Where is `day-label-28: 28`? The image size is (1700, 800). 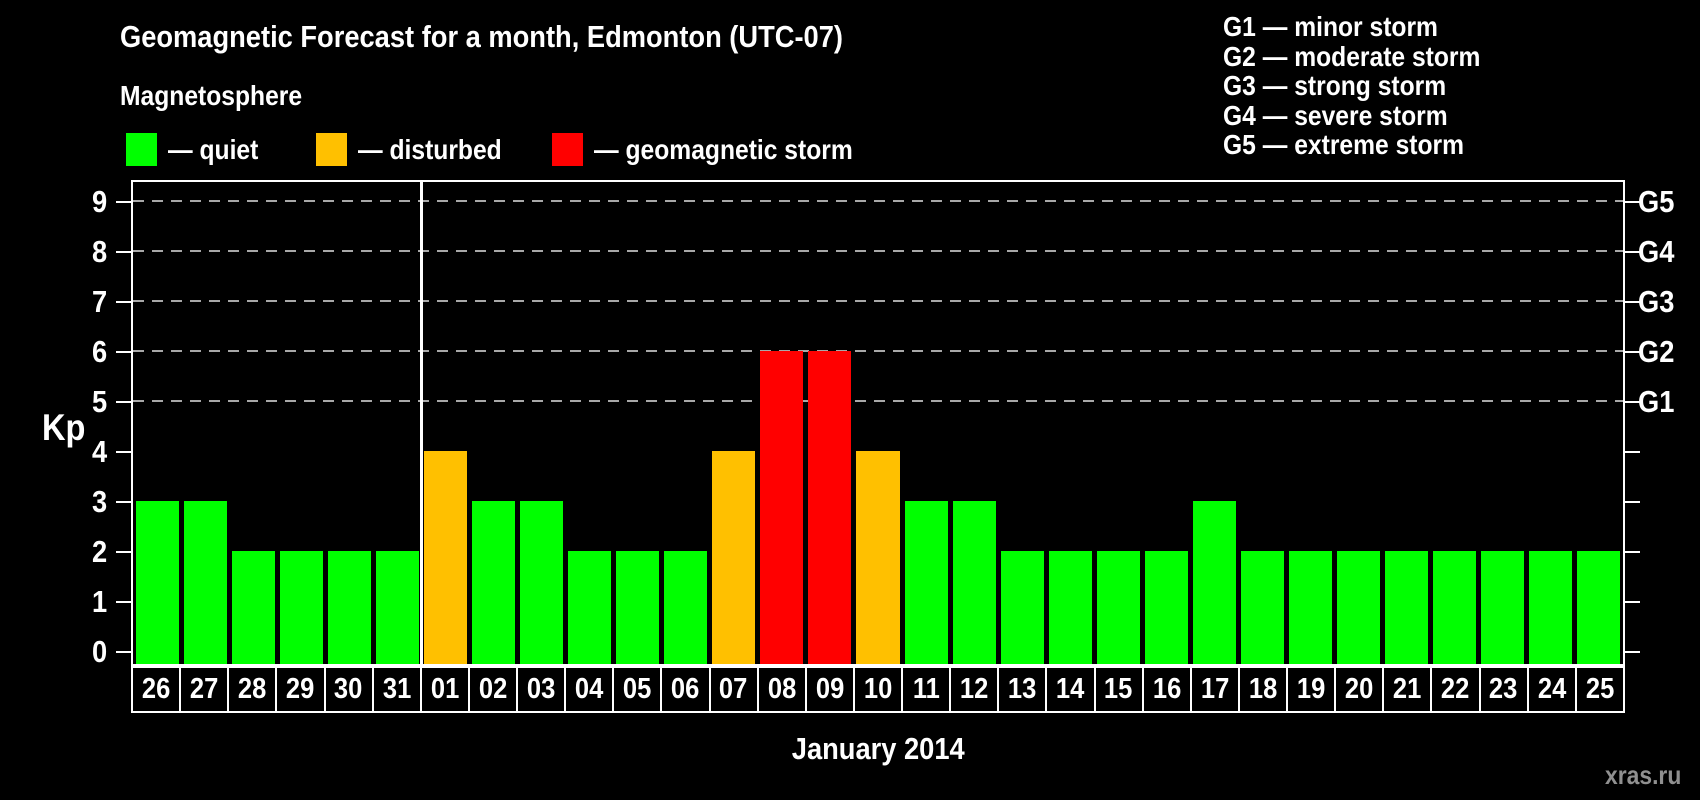 day-label-28: 28 is located at coordinates (253, 689).